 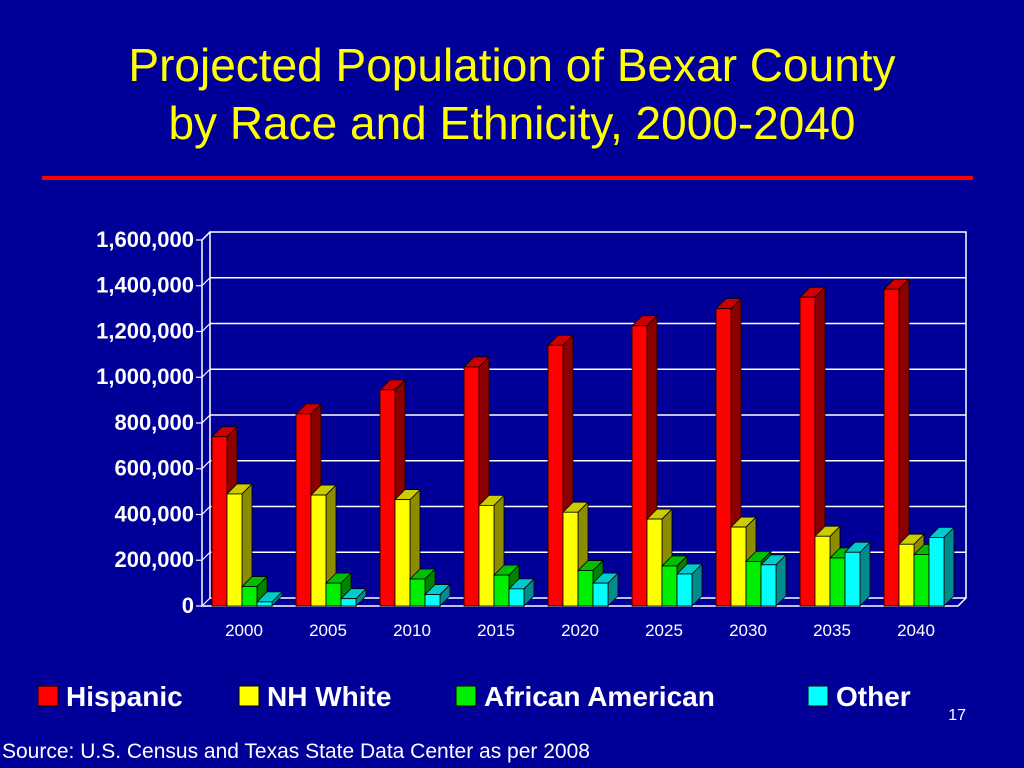 I want to click on y-tick-label: 1,200,000, so click(x=145, y=330).